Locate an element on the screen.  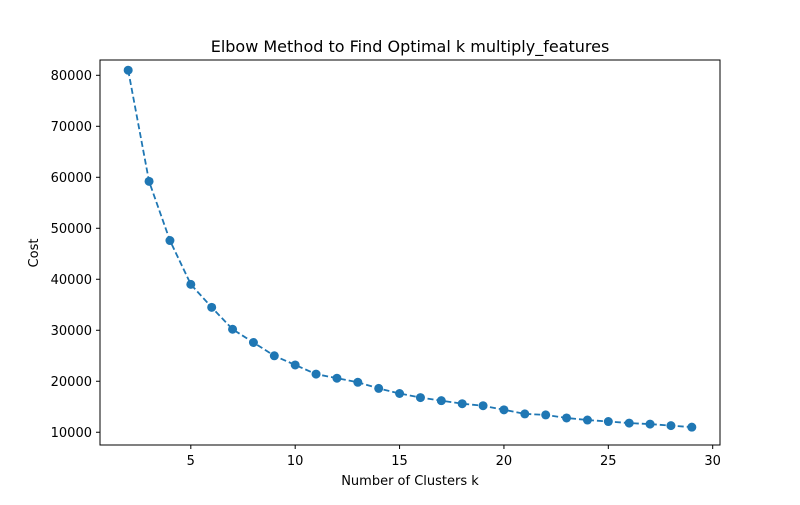
x-tick-label: 30 is located at coordinates (712, 461).